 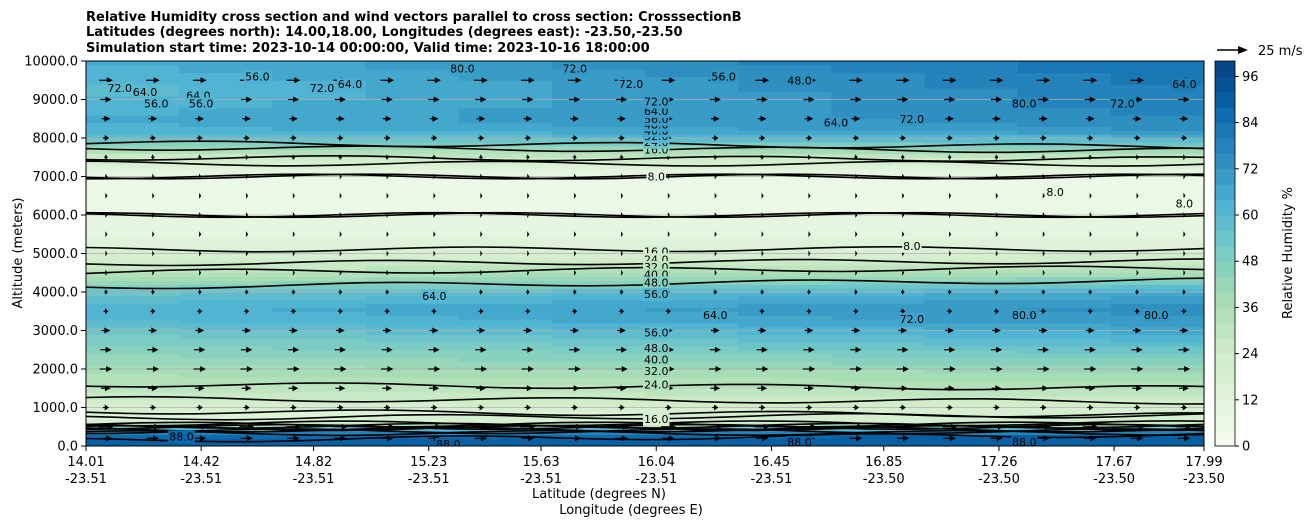 What do you see at coordinates (1250, 308) in the screenshot?
I see `colorbar-tick-label: 36` at bounding box center [1250, 308].